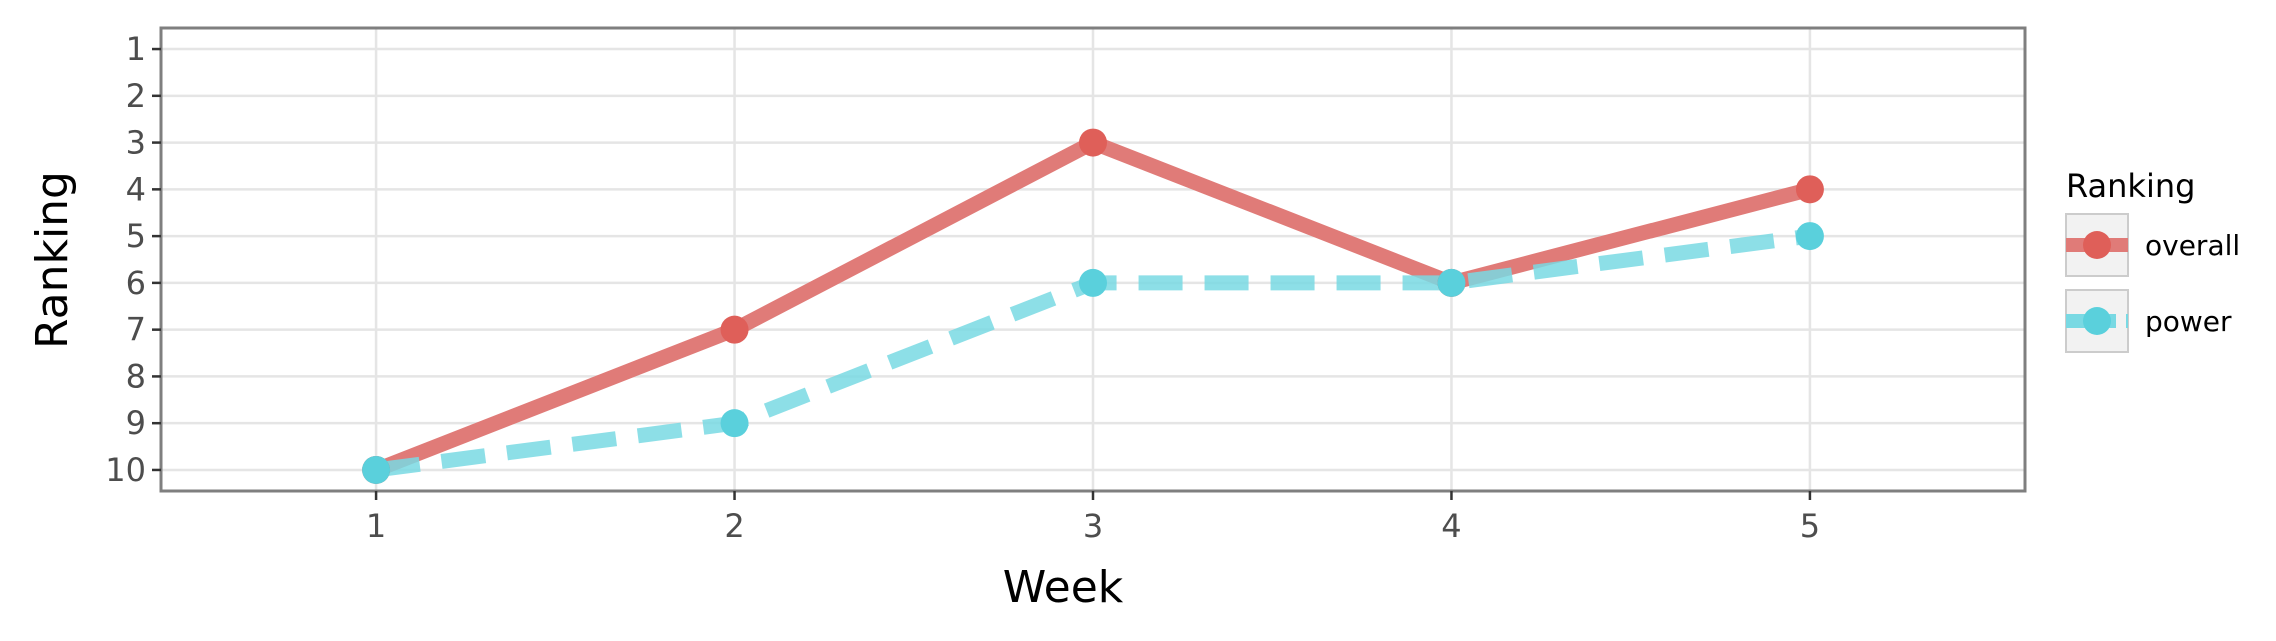  What do you see at coordinates (2188, 321) in the screenshot?
I see `legend-label: power` at bounding box center [2188, 321].